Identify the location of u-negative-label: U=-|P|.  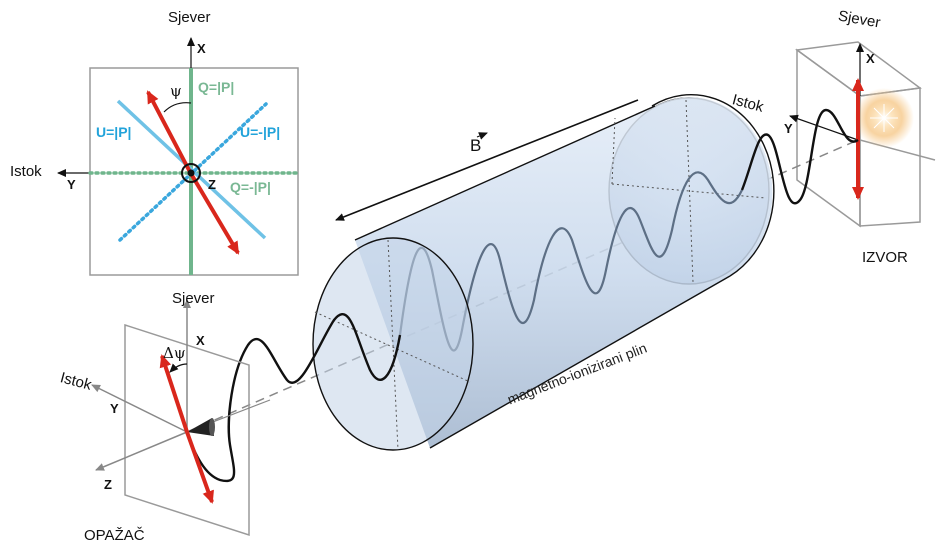
(260, 132).